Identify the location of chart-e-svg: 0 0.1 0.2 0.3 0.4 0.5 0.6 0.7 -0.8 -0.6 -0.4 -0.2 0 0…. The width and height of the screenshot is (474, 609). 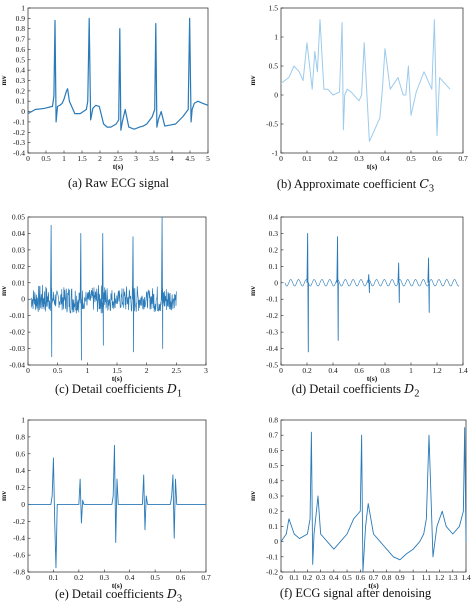
(105, 503).